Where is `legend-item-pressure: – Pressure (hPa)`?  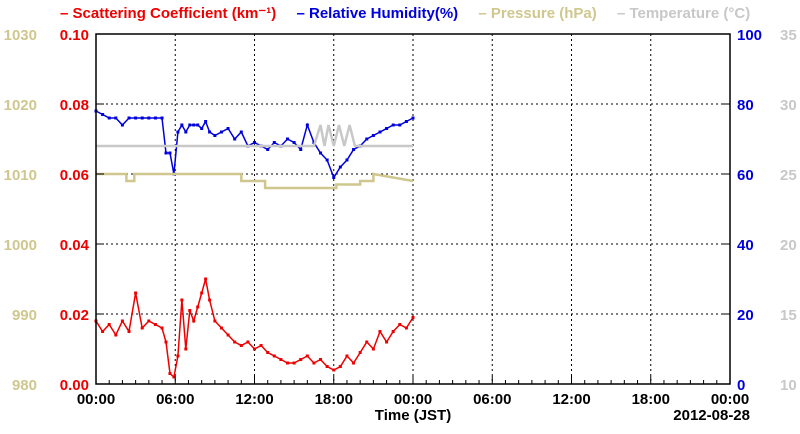
legend-item-pressure: – Pressure (hPa) is located at coordinates (537, 13).